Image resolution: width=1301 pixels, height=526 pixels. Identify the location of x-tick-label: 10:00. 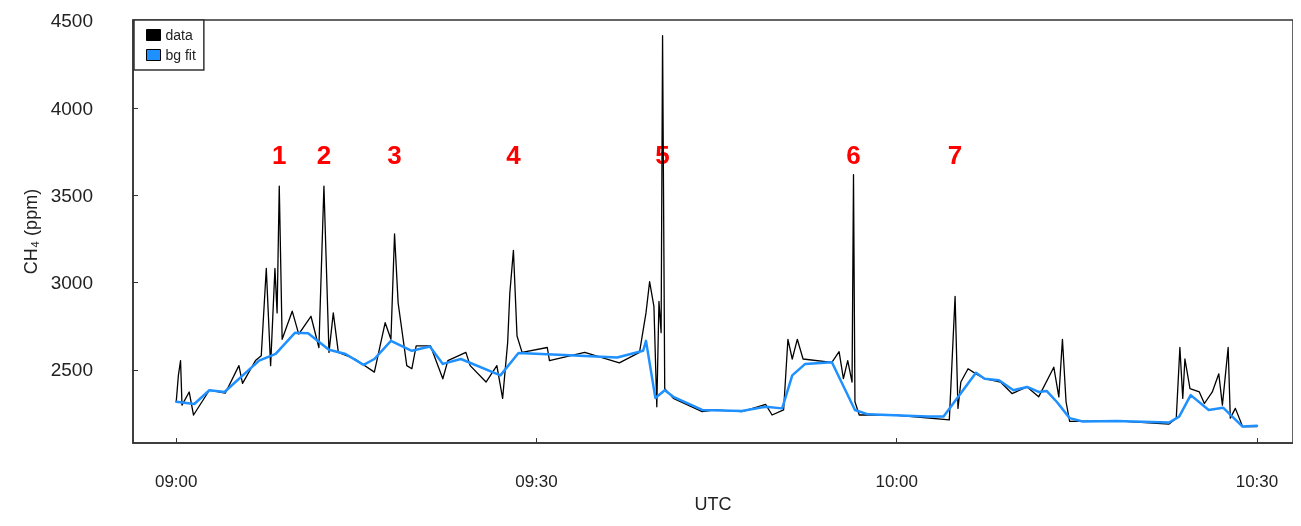
(896, 482).